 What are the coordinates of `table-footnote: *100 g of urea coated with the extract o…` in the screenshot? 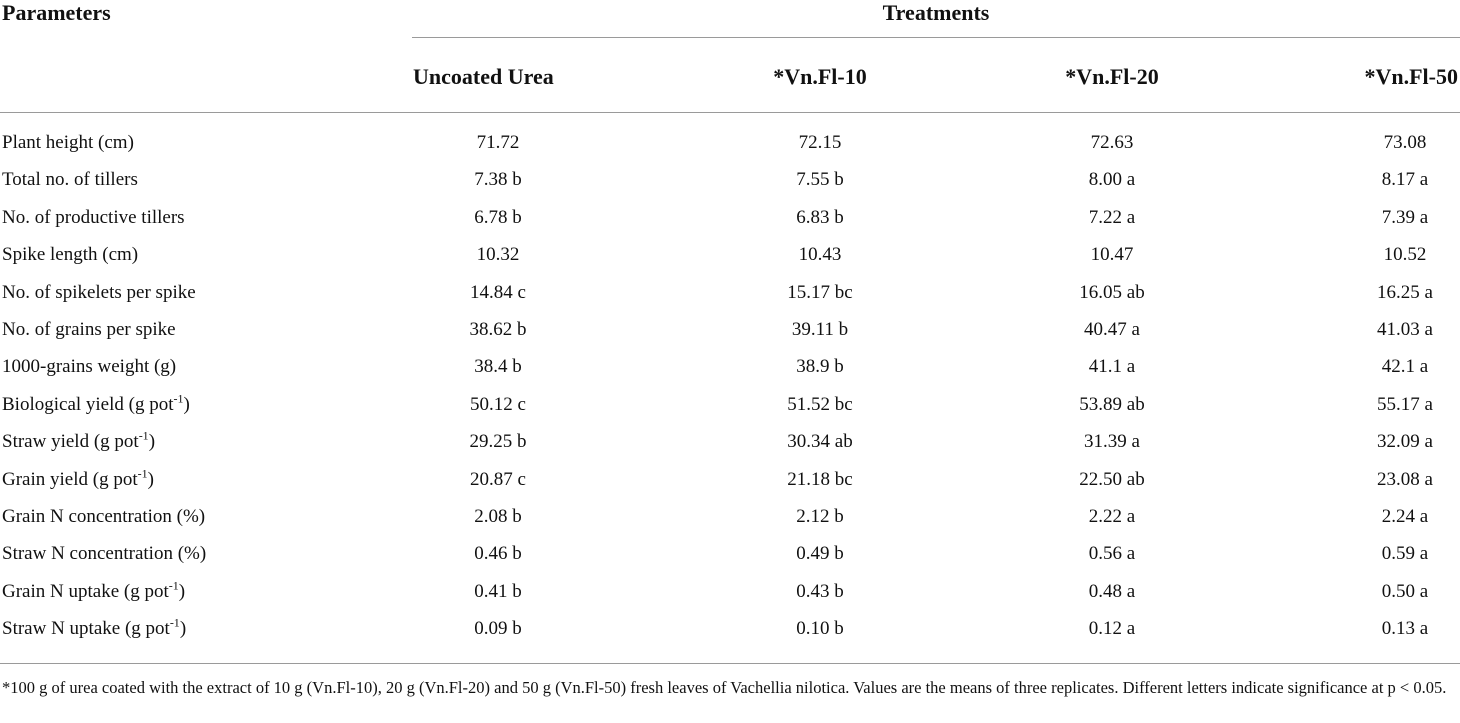 It's located at (724, 687).